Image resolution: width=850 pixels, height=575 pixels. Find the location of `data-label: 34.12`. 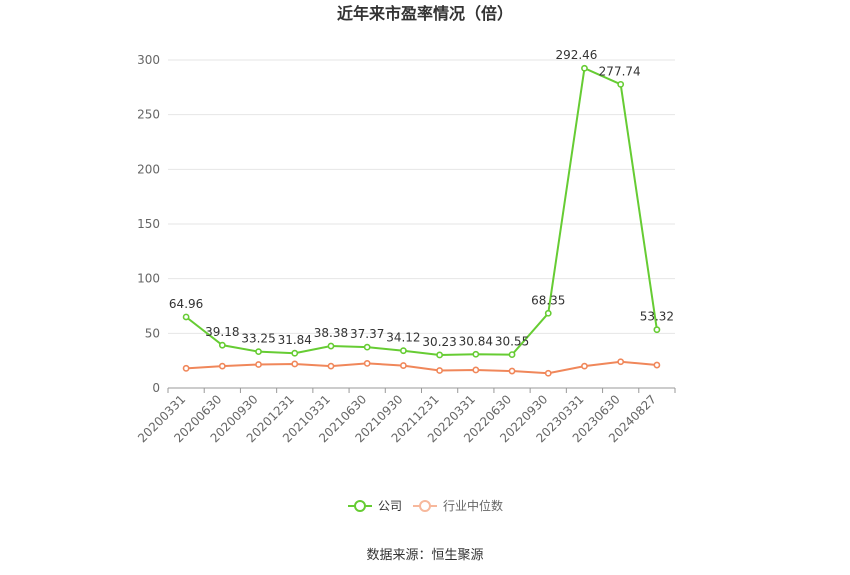

data-label: 34.12 is located at coordinates (403, 338).